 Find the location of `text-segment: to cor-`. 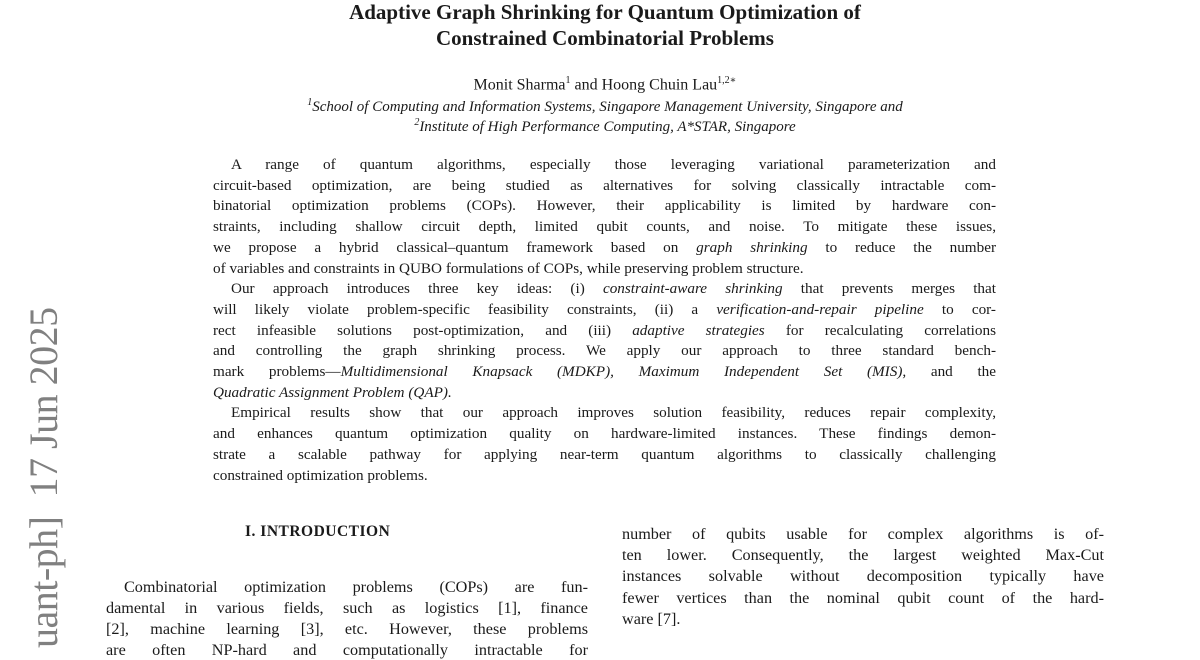

text-segment: to cor- is located at coordinates (959, 309).